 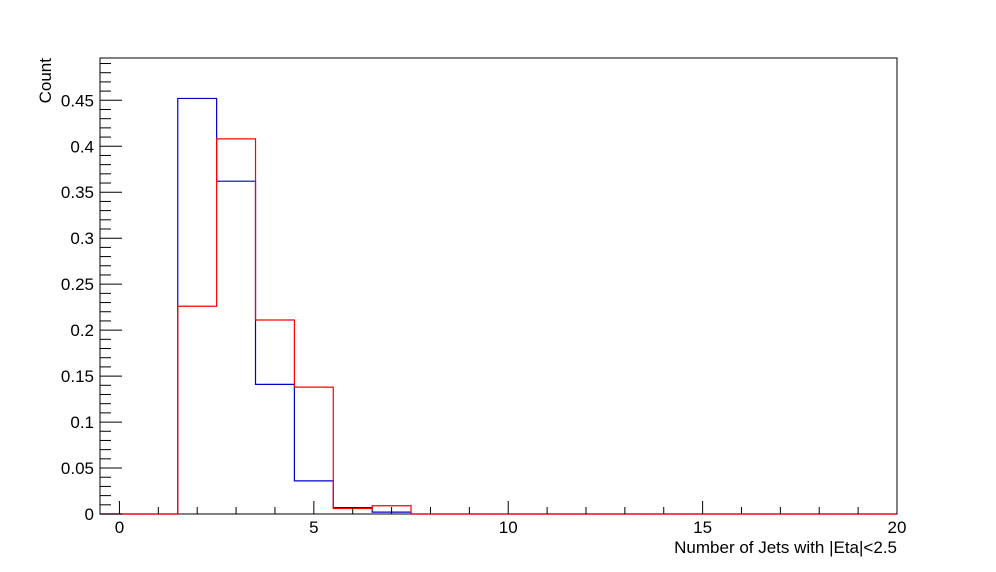 I want to click on x-axis-title: Number of Jets with |Eta|<2.5, so click(x=785, y=547).